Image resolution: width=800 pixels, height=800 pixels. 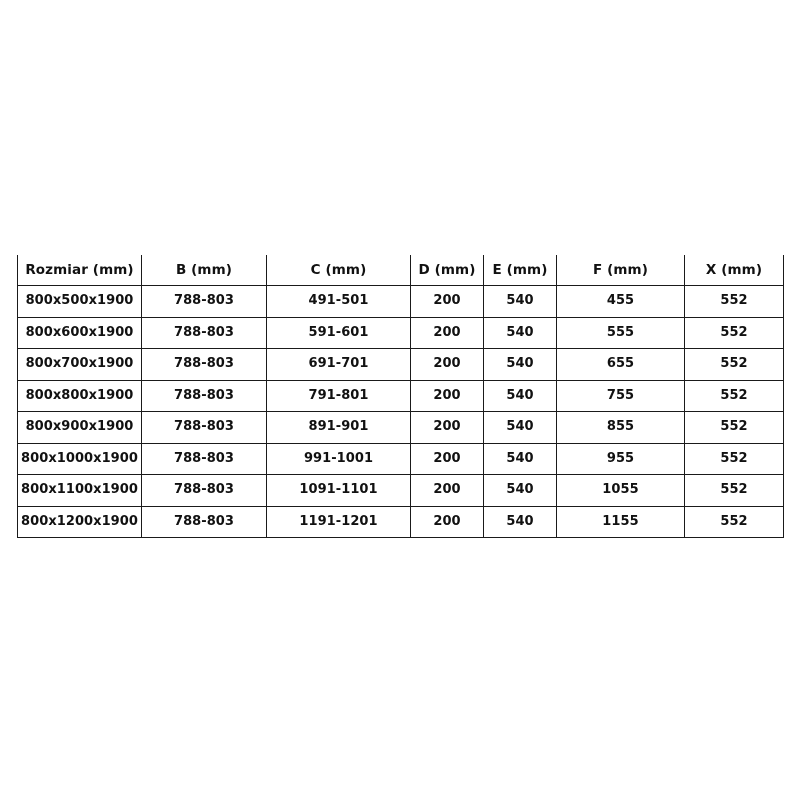 What do you see at coordinates (338, 333) in the screenshot?
I see `cell-c: 591-601` at bounding box center [338, 333].